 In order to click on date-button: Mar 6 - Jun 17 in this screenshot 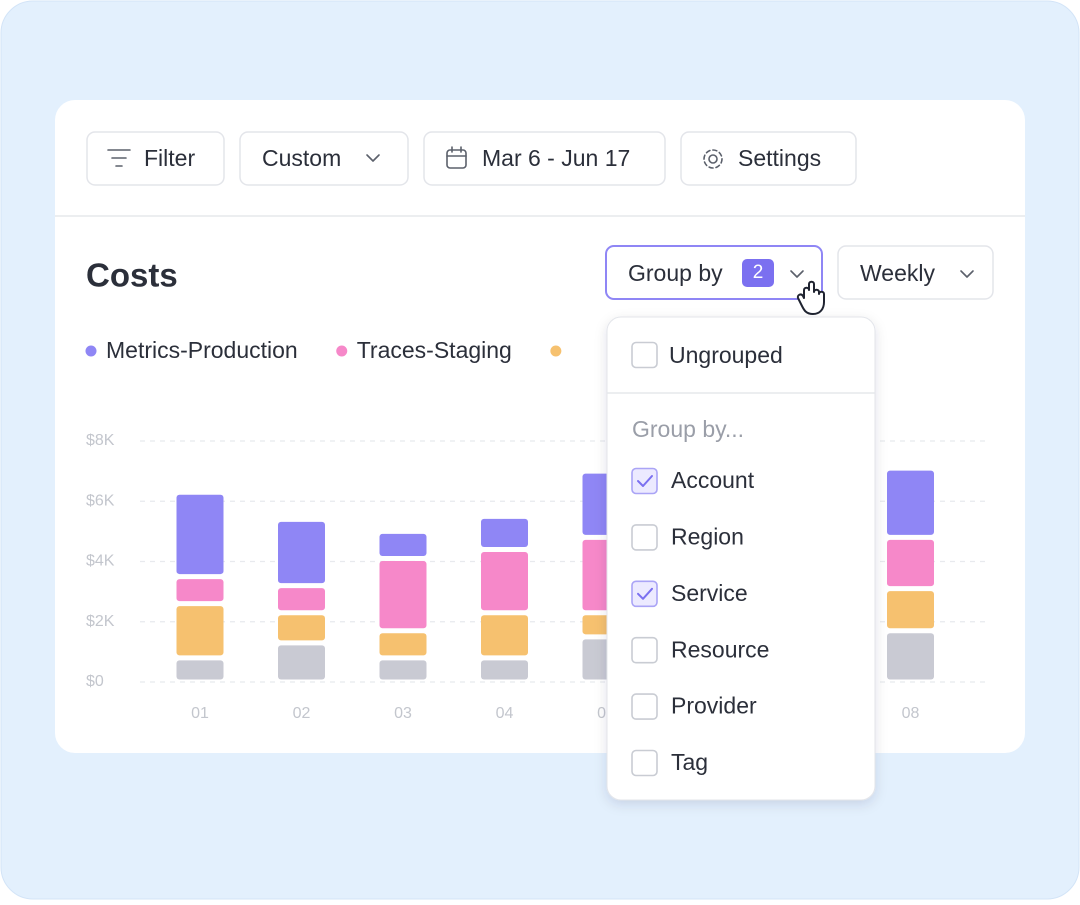, I will do `click(544, 158)`.